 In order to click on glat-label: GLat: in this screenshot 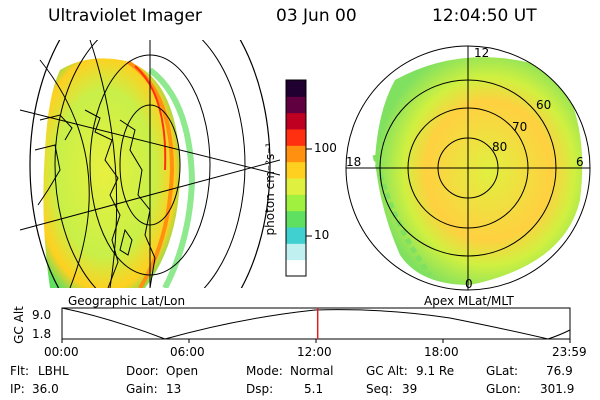, I will do `click(502, 371)`.